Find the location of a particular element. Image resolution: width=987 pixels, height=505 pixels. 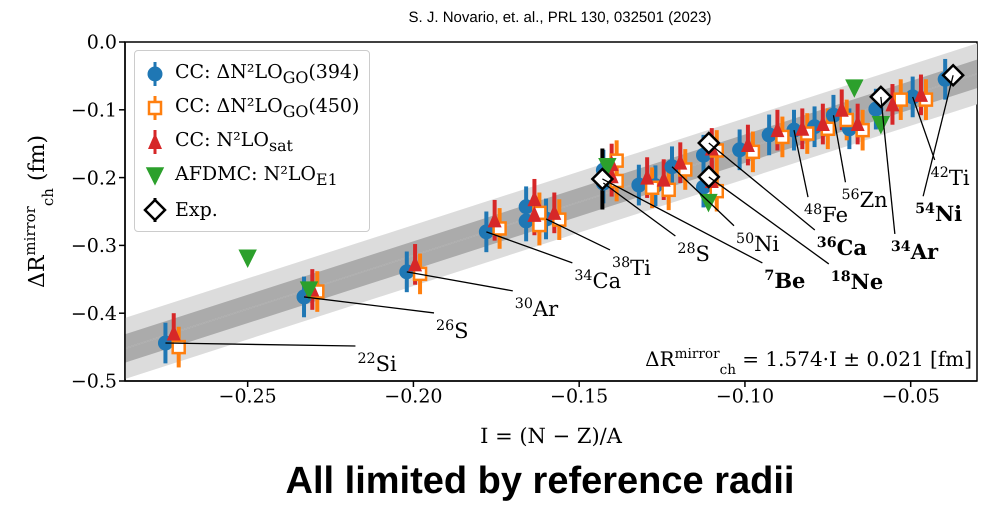

legend-label: AFDMC: N²LO$_{E1}$ is located at coordinates (256, 176).